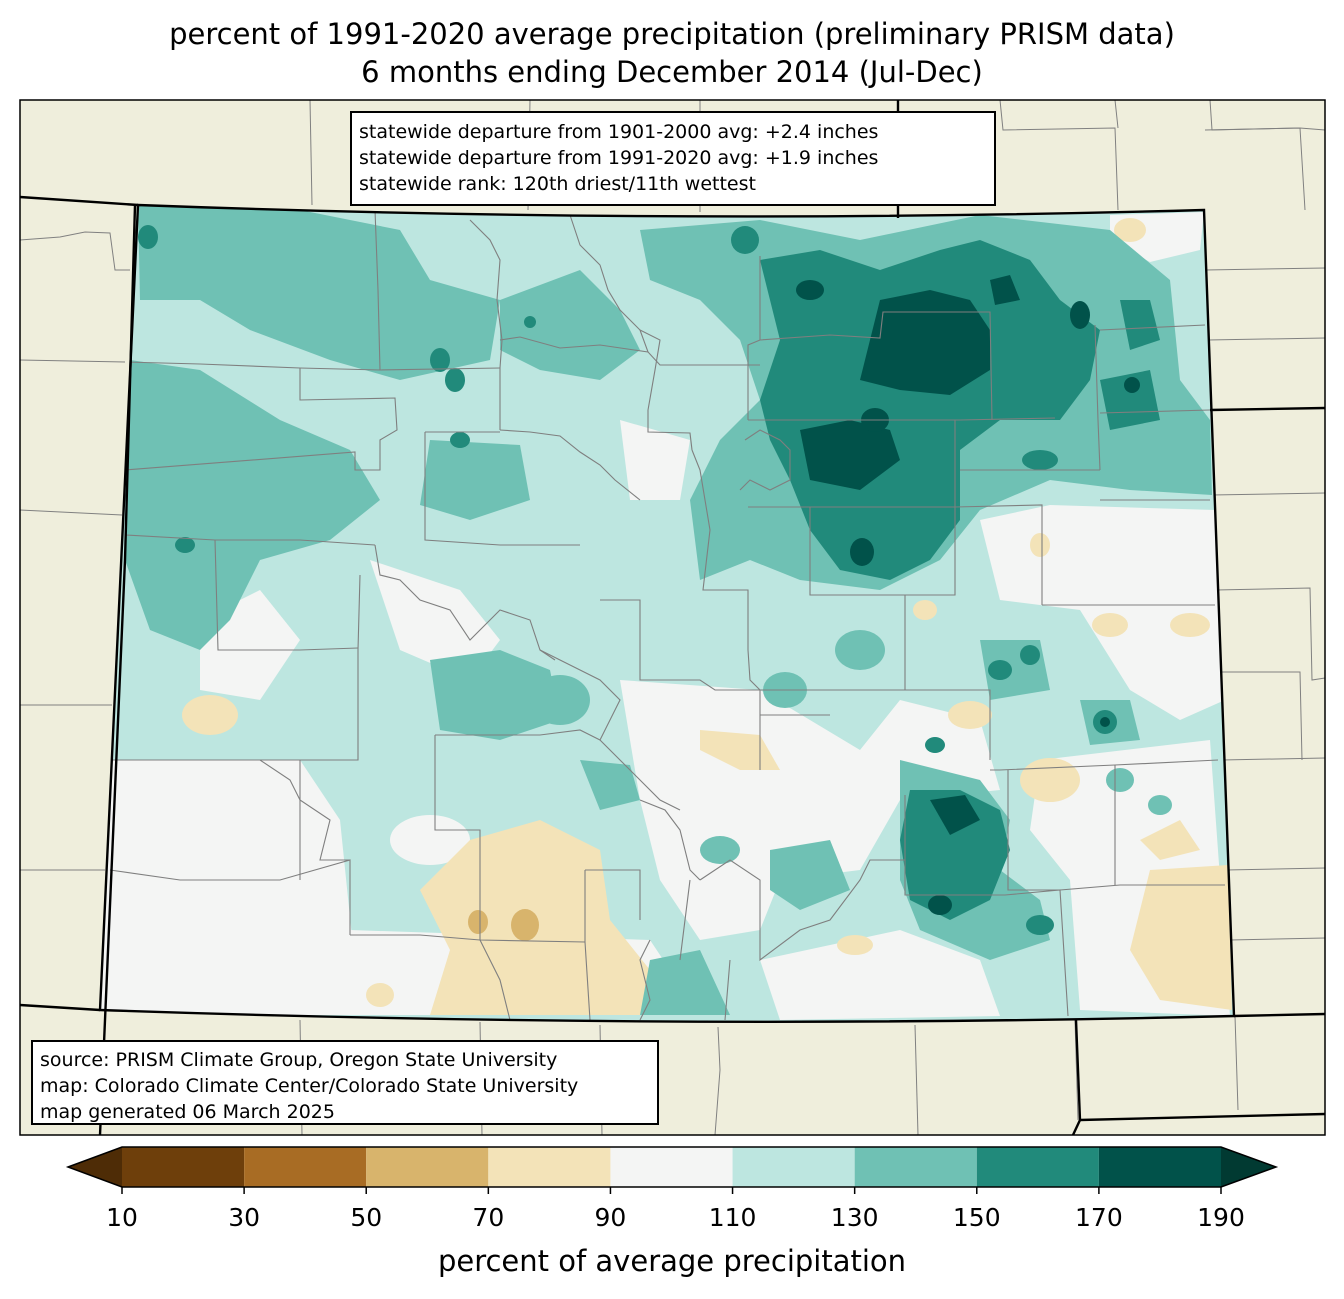 Image resolution: width=1344 pixels, height=1299 pixels. I want to click on colorbar-tick-label-6: 130, so click(854, 1217).